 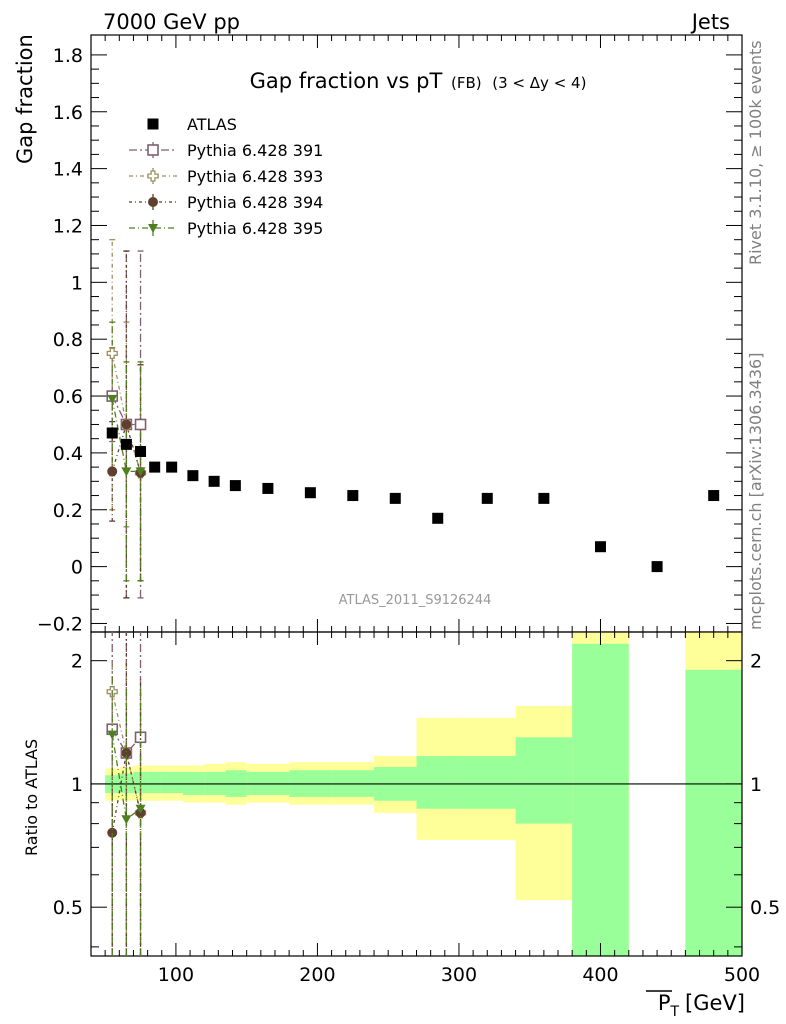 What do you see at coordinates (600, 975) in the screenshot?
I see `x-tick-label: 400` at bounding box center [600, 975].